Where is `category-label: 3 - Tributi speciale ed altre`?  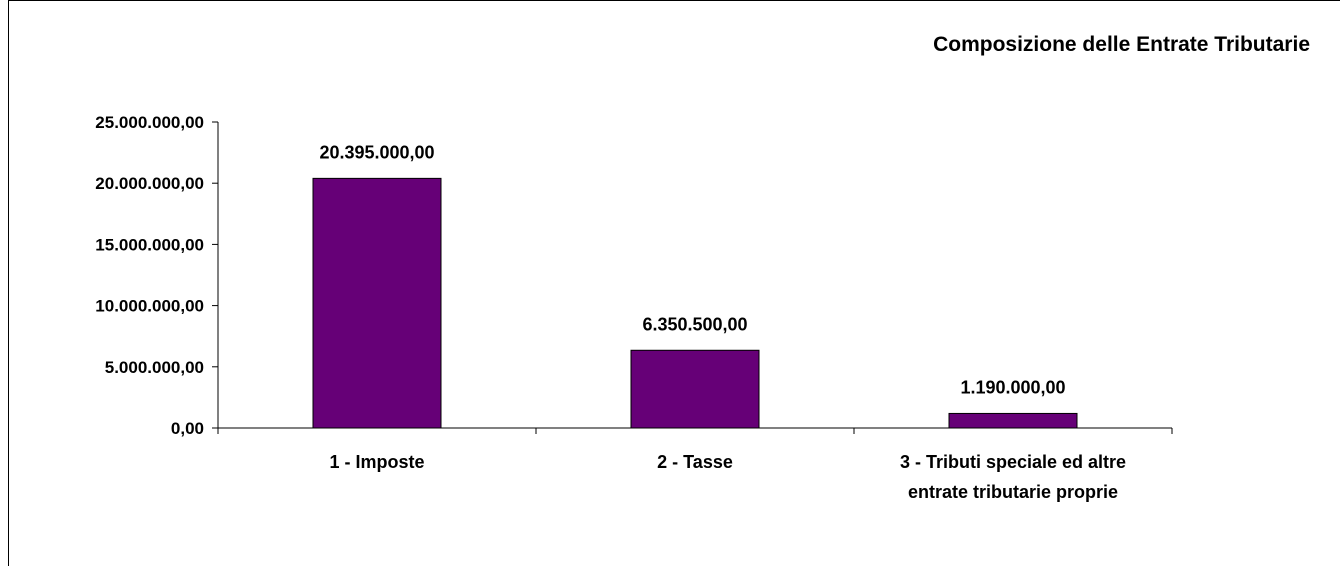 category-label: 3 - Tributi speciale ed altre is located at coordinates (1013, 462).